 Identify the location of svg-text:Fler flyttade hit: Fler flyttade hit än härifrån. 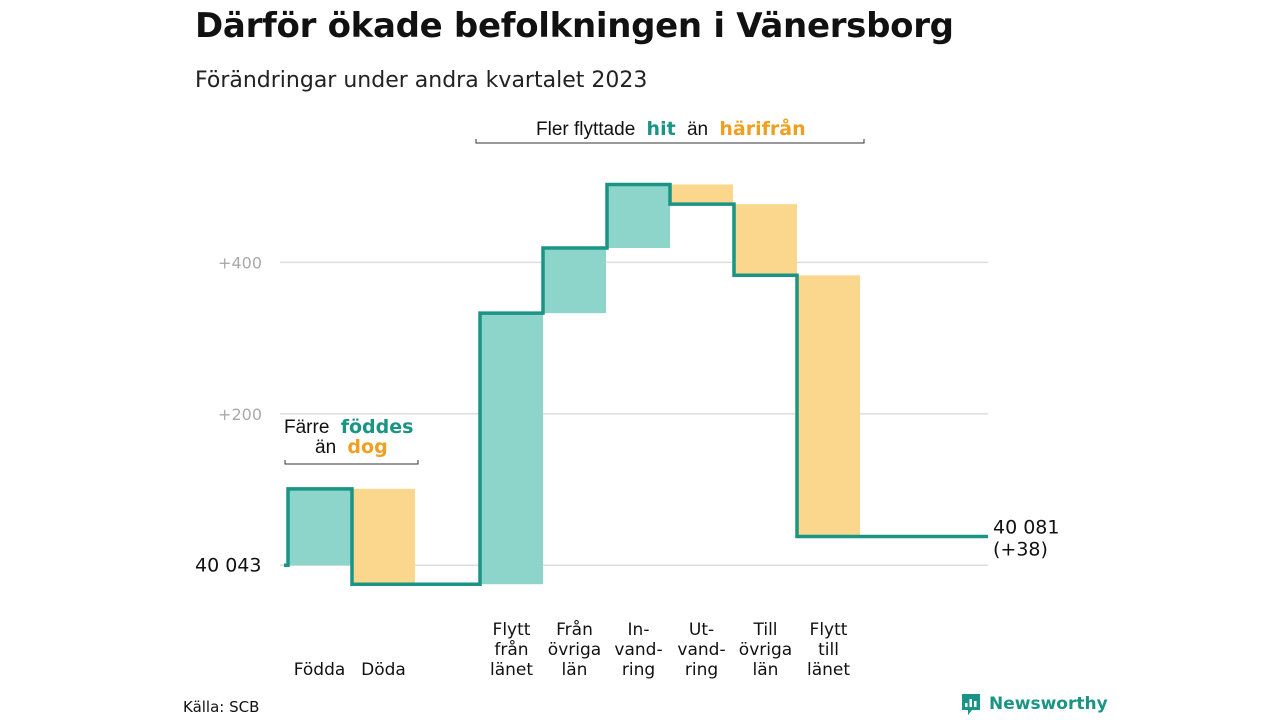
(671, 128).